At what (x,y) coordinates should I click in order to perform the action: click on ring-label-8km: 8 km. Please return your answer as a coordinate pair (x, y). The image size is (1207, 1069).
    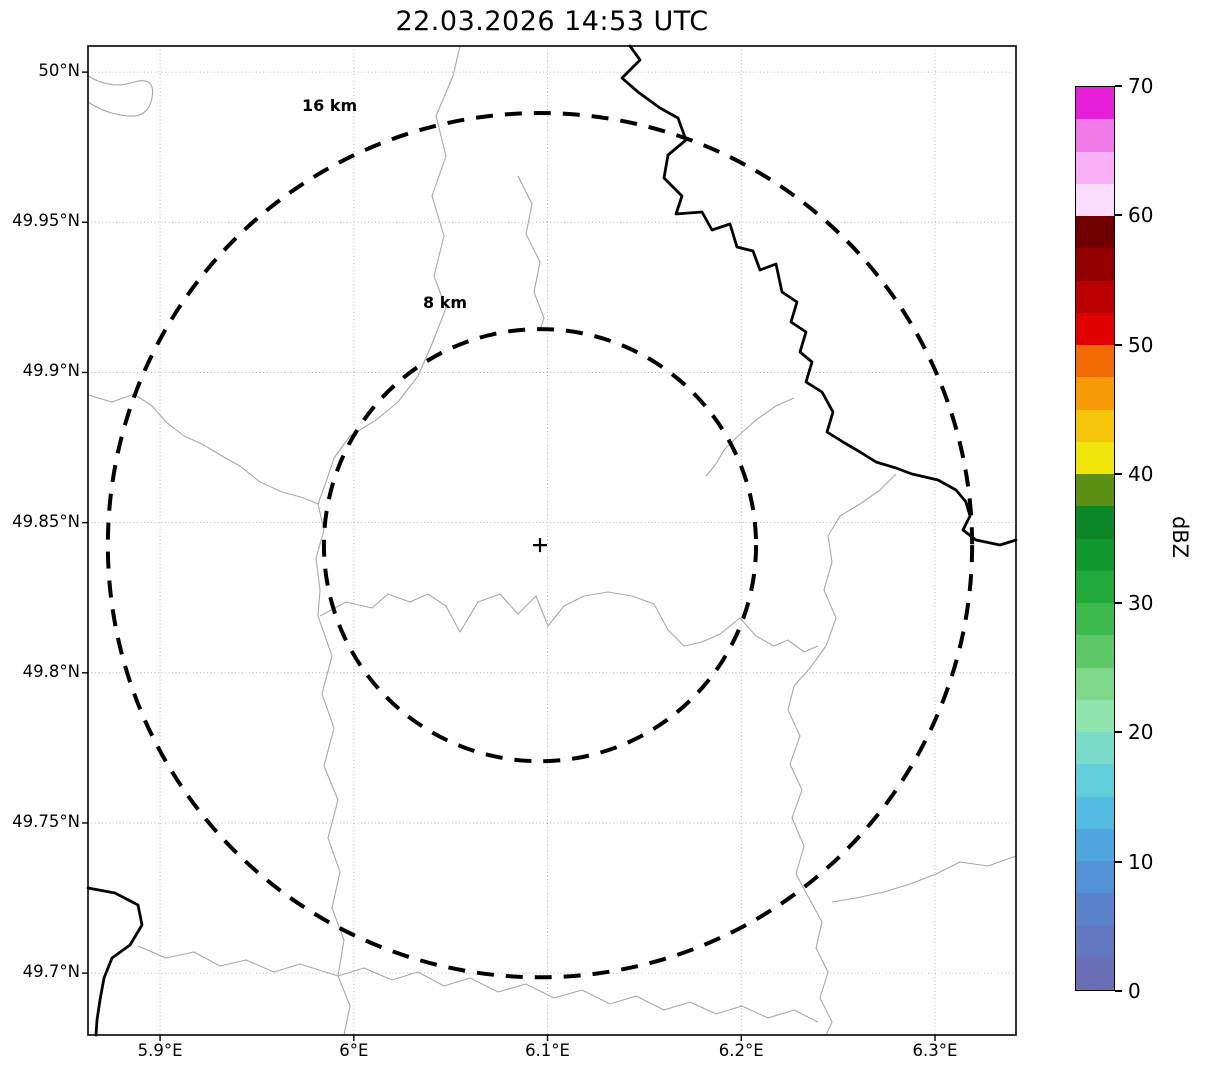
    Looking at the image, I should click on (445, 302).